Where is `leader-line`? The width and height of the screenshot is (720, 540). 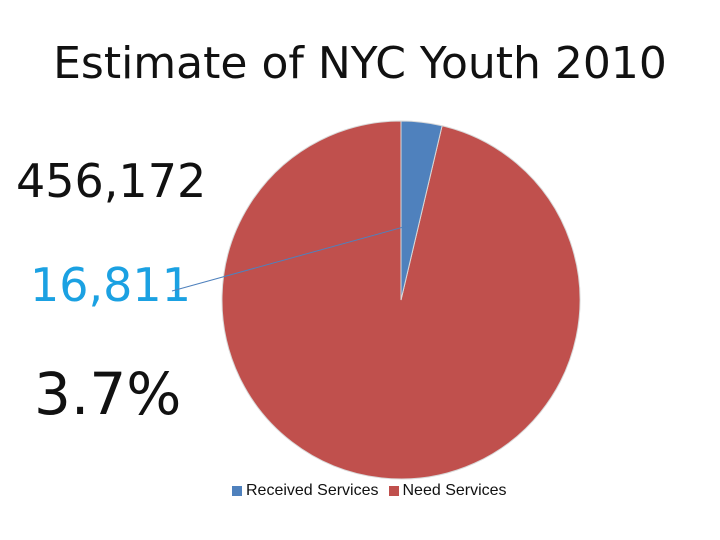
leader-line is located at coordinates (290, 258).